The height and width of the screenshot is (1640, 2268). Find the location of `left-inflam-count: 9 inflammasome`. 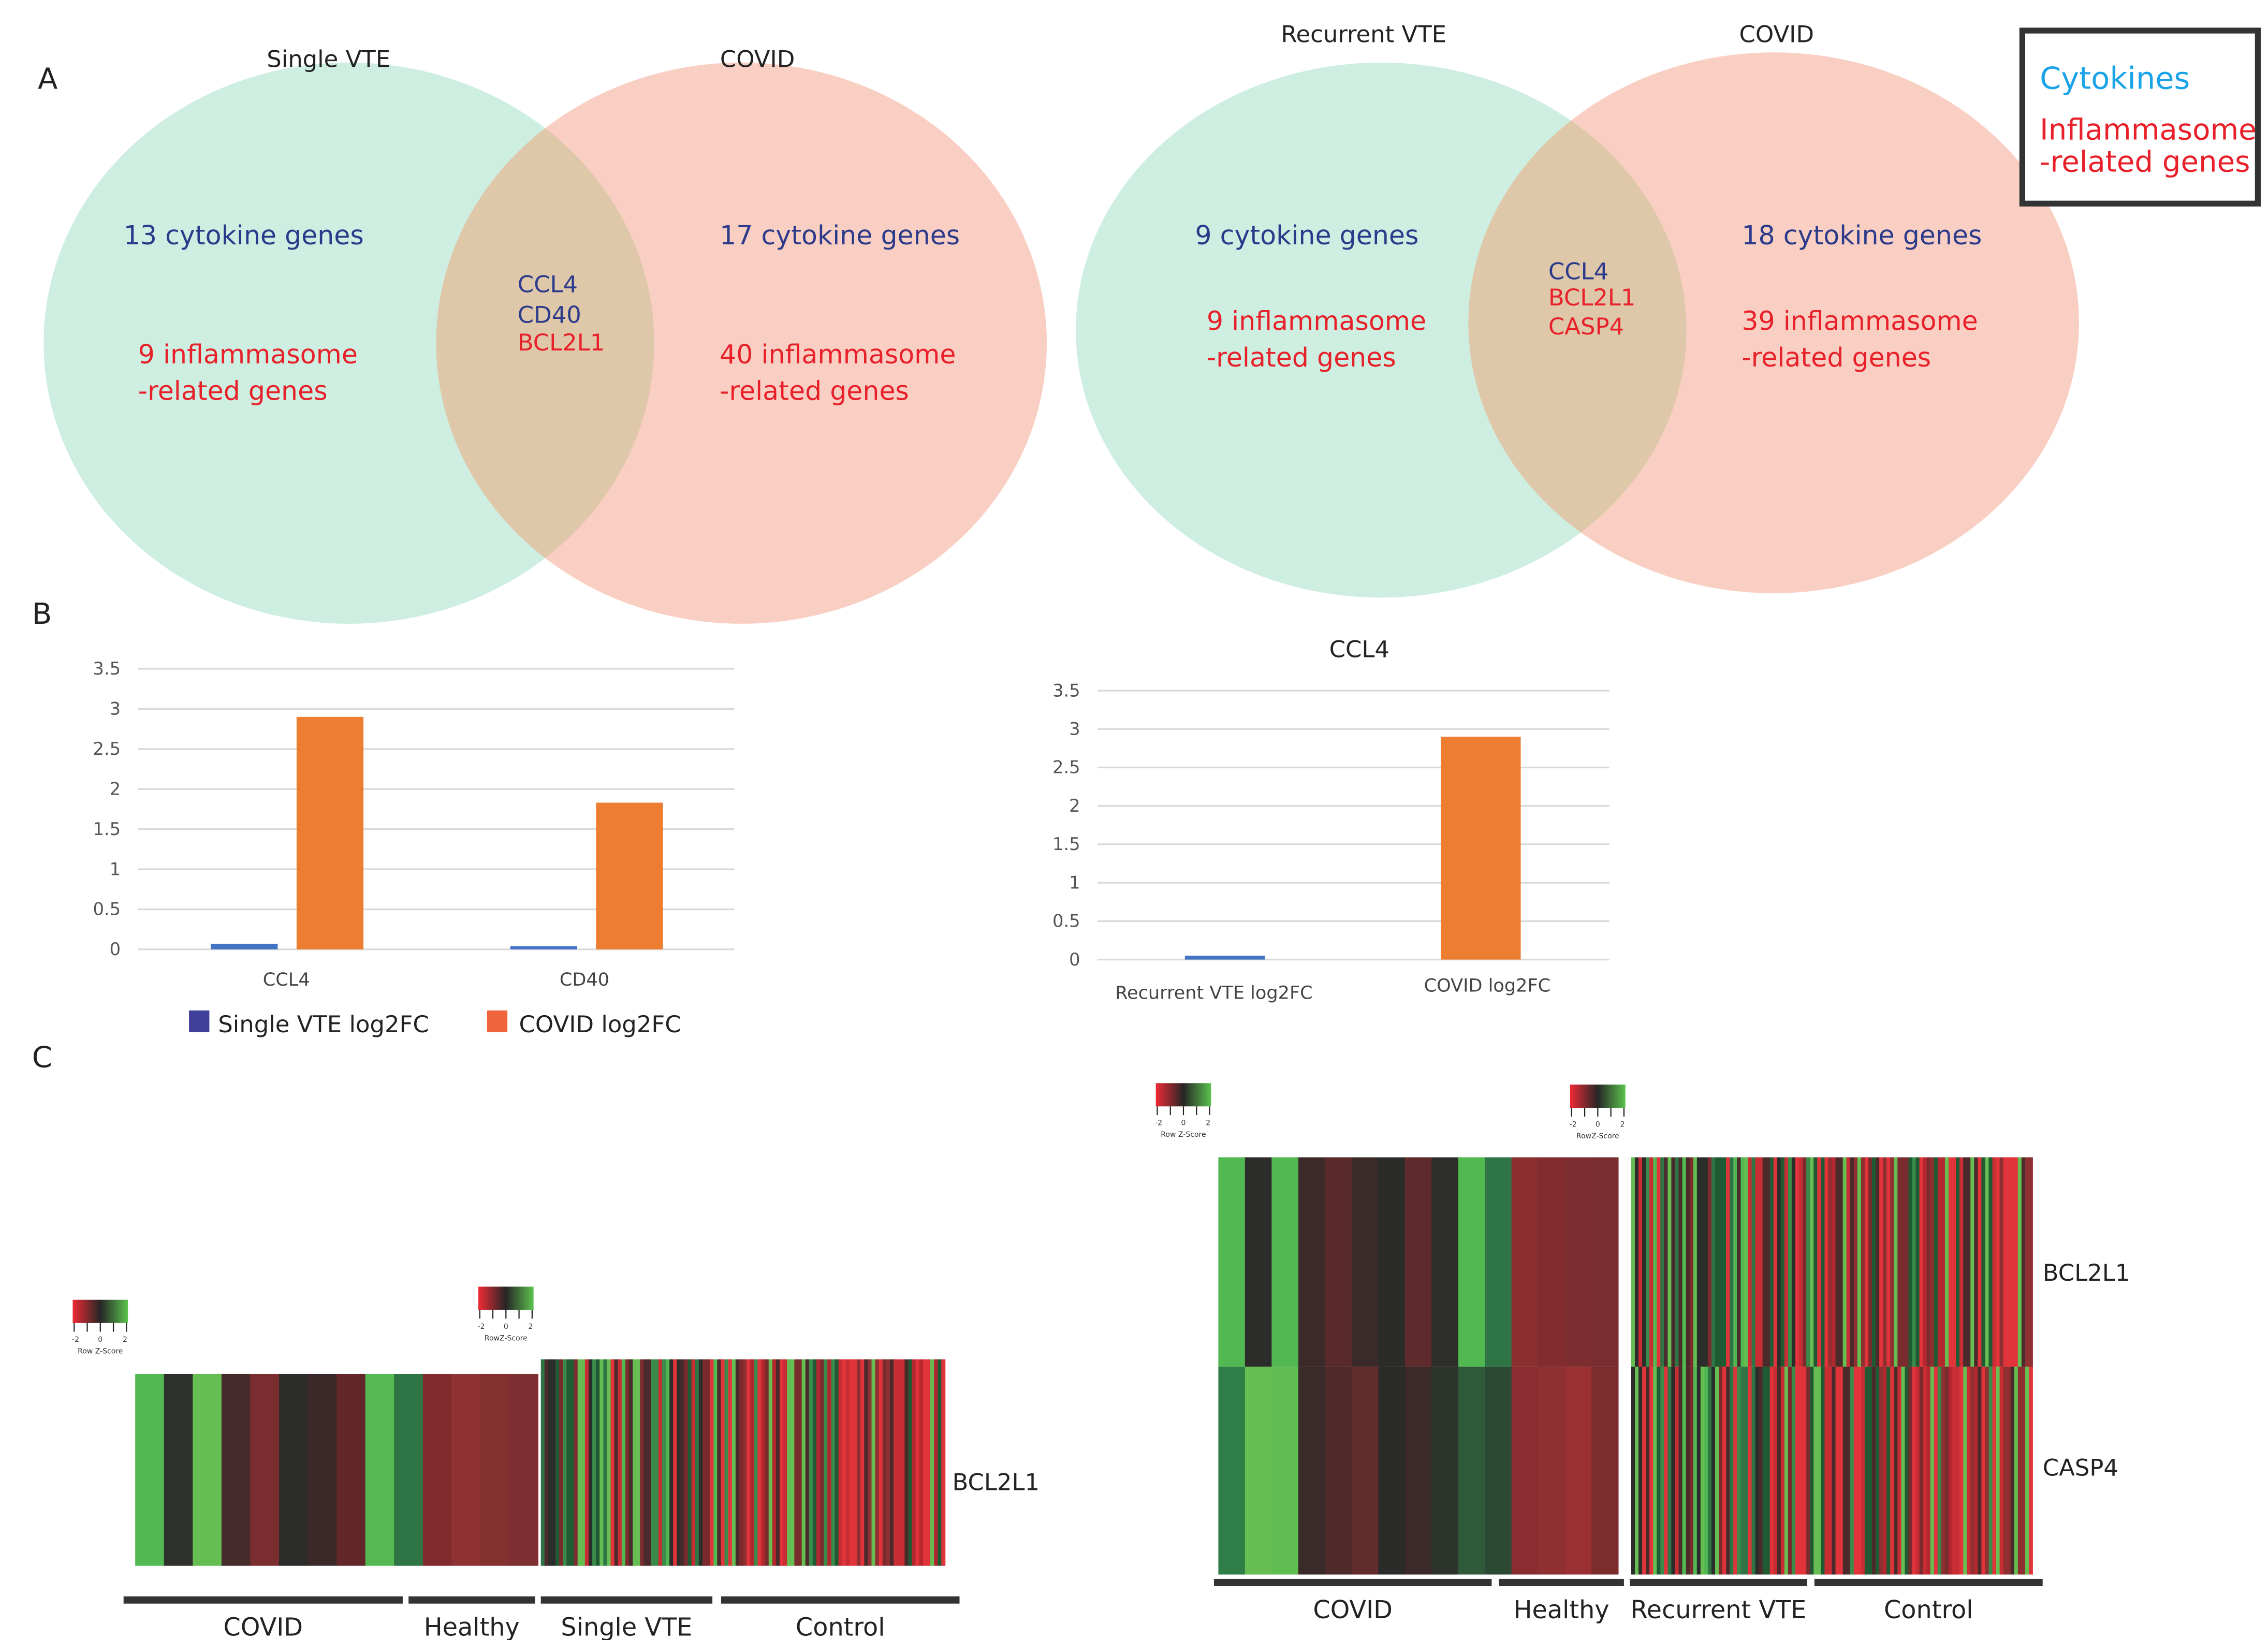

left-inflam-count: 9 inflammasome is located at coordinates (248, 354).